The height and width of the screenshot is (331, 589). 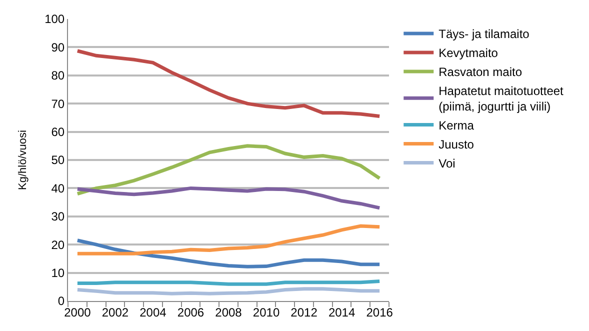 I want to click on y-tick-label: 30, so click(x=58, y=217).